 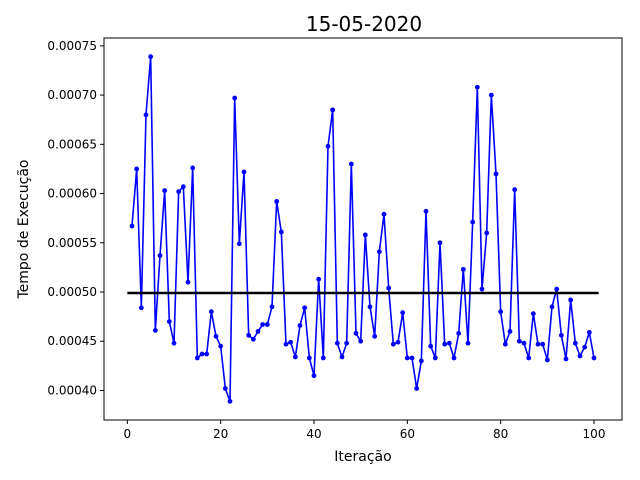 I want to click on y-axis-label: Tempo de Execução, so click(x=24, y=229).